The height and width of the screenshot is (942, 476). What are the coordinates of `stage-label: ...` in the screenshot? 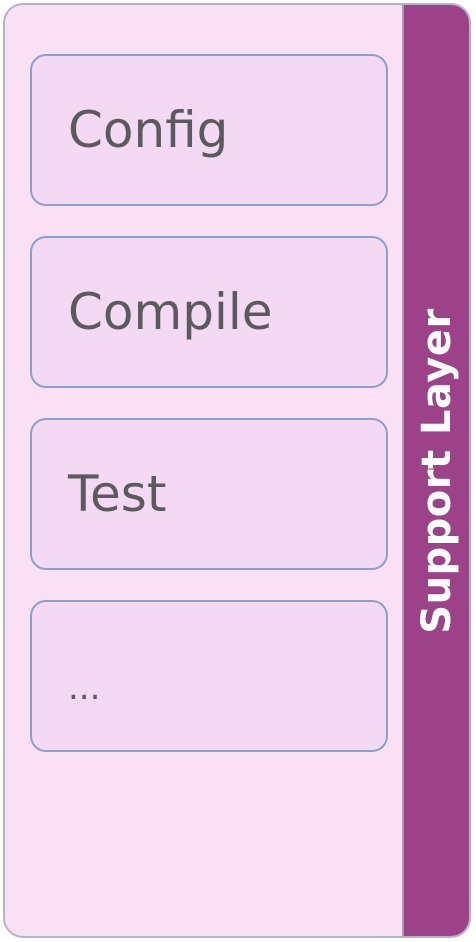 It's located at (84, 688).